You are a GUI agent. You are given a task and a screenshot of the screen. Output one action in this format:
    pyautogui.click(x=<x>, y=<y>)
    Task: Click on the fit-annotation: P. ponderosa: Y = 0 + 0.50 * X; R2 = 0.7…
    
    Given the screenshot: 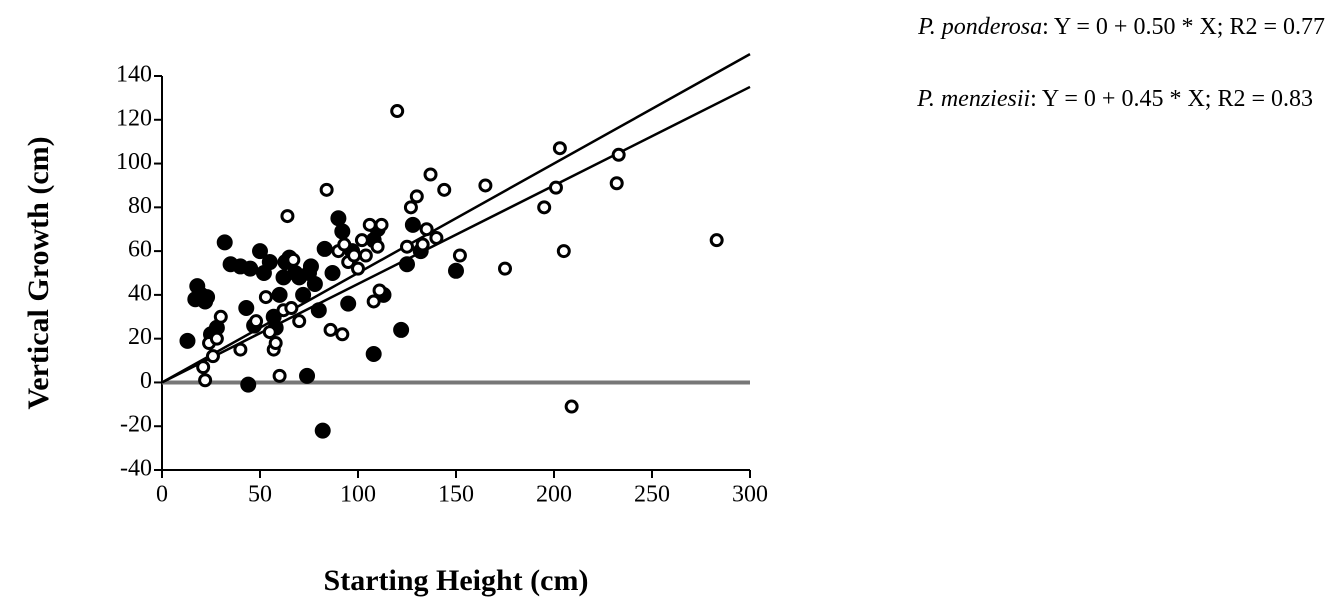 What is the action you would take?
    pyautogui.click(x=1121, y=27)
    